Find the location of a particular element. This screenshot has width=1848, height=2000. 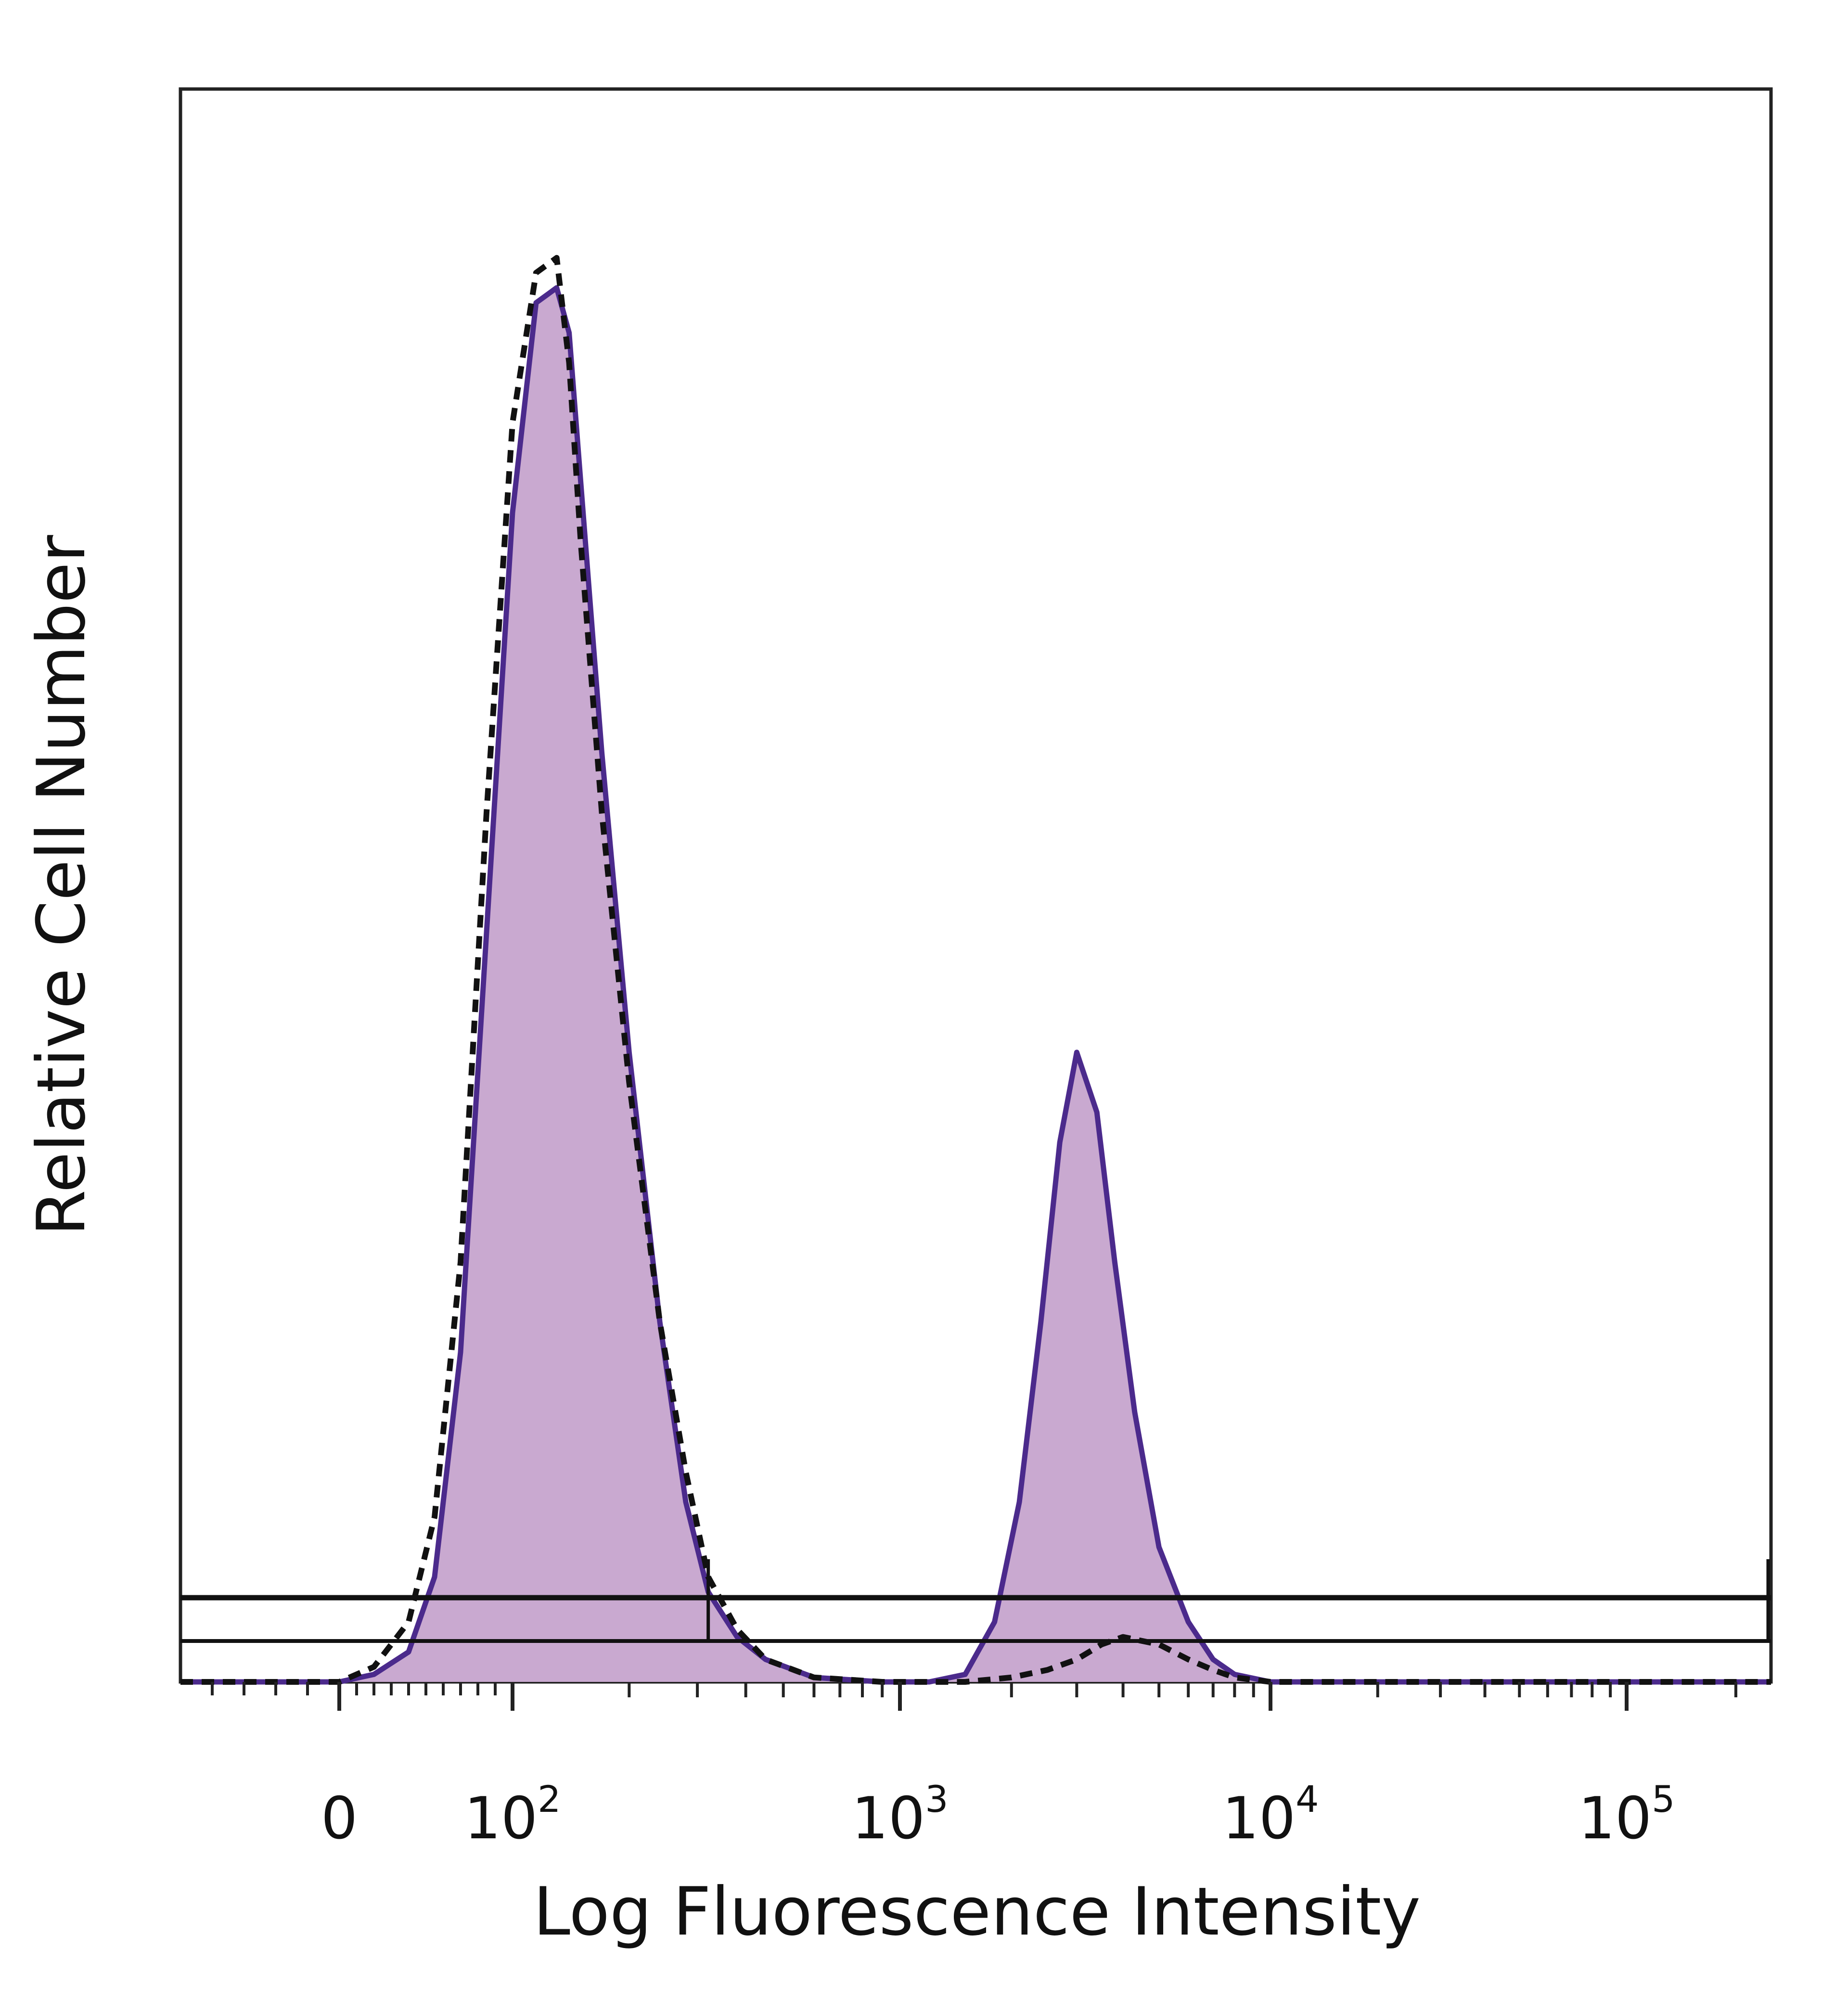

x-tick-label: 10² is located at coordinates (512, 1815).